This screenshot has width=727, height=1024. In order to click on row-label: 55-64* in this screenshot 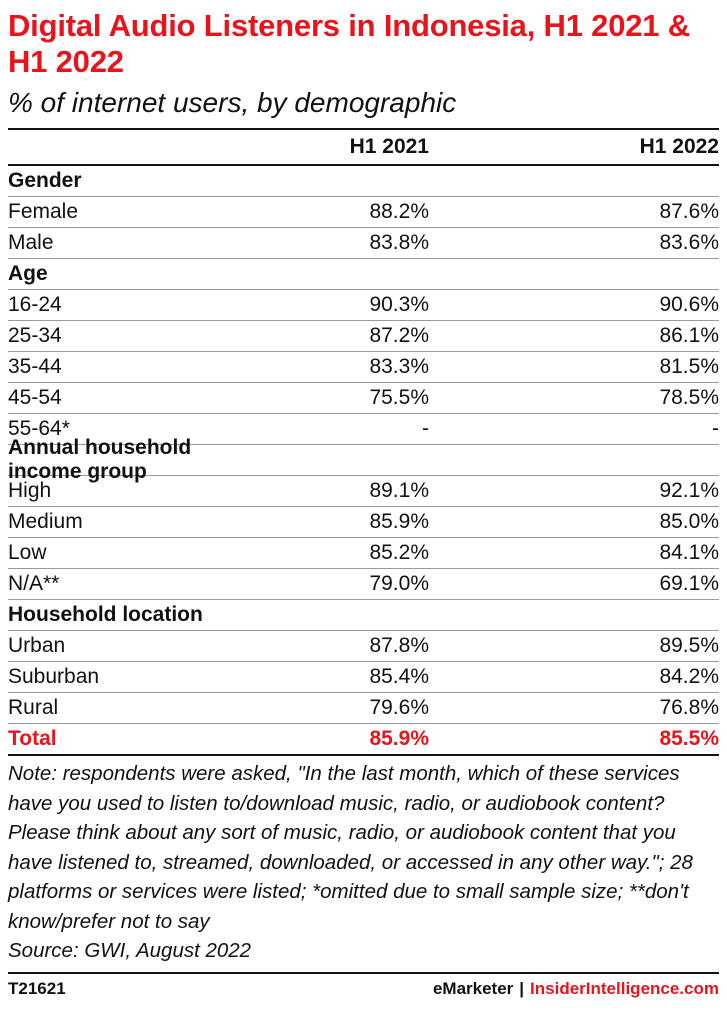, I will do `click(39, 428)`.